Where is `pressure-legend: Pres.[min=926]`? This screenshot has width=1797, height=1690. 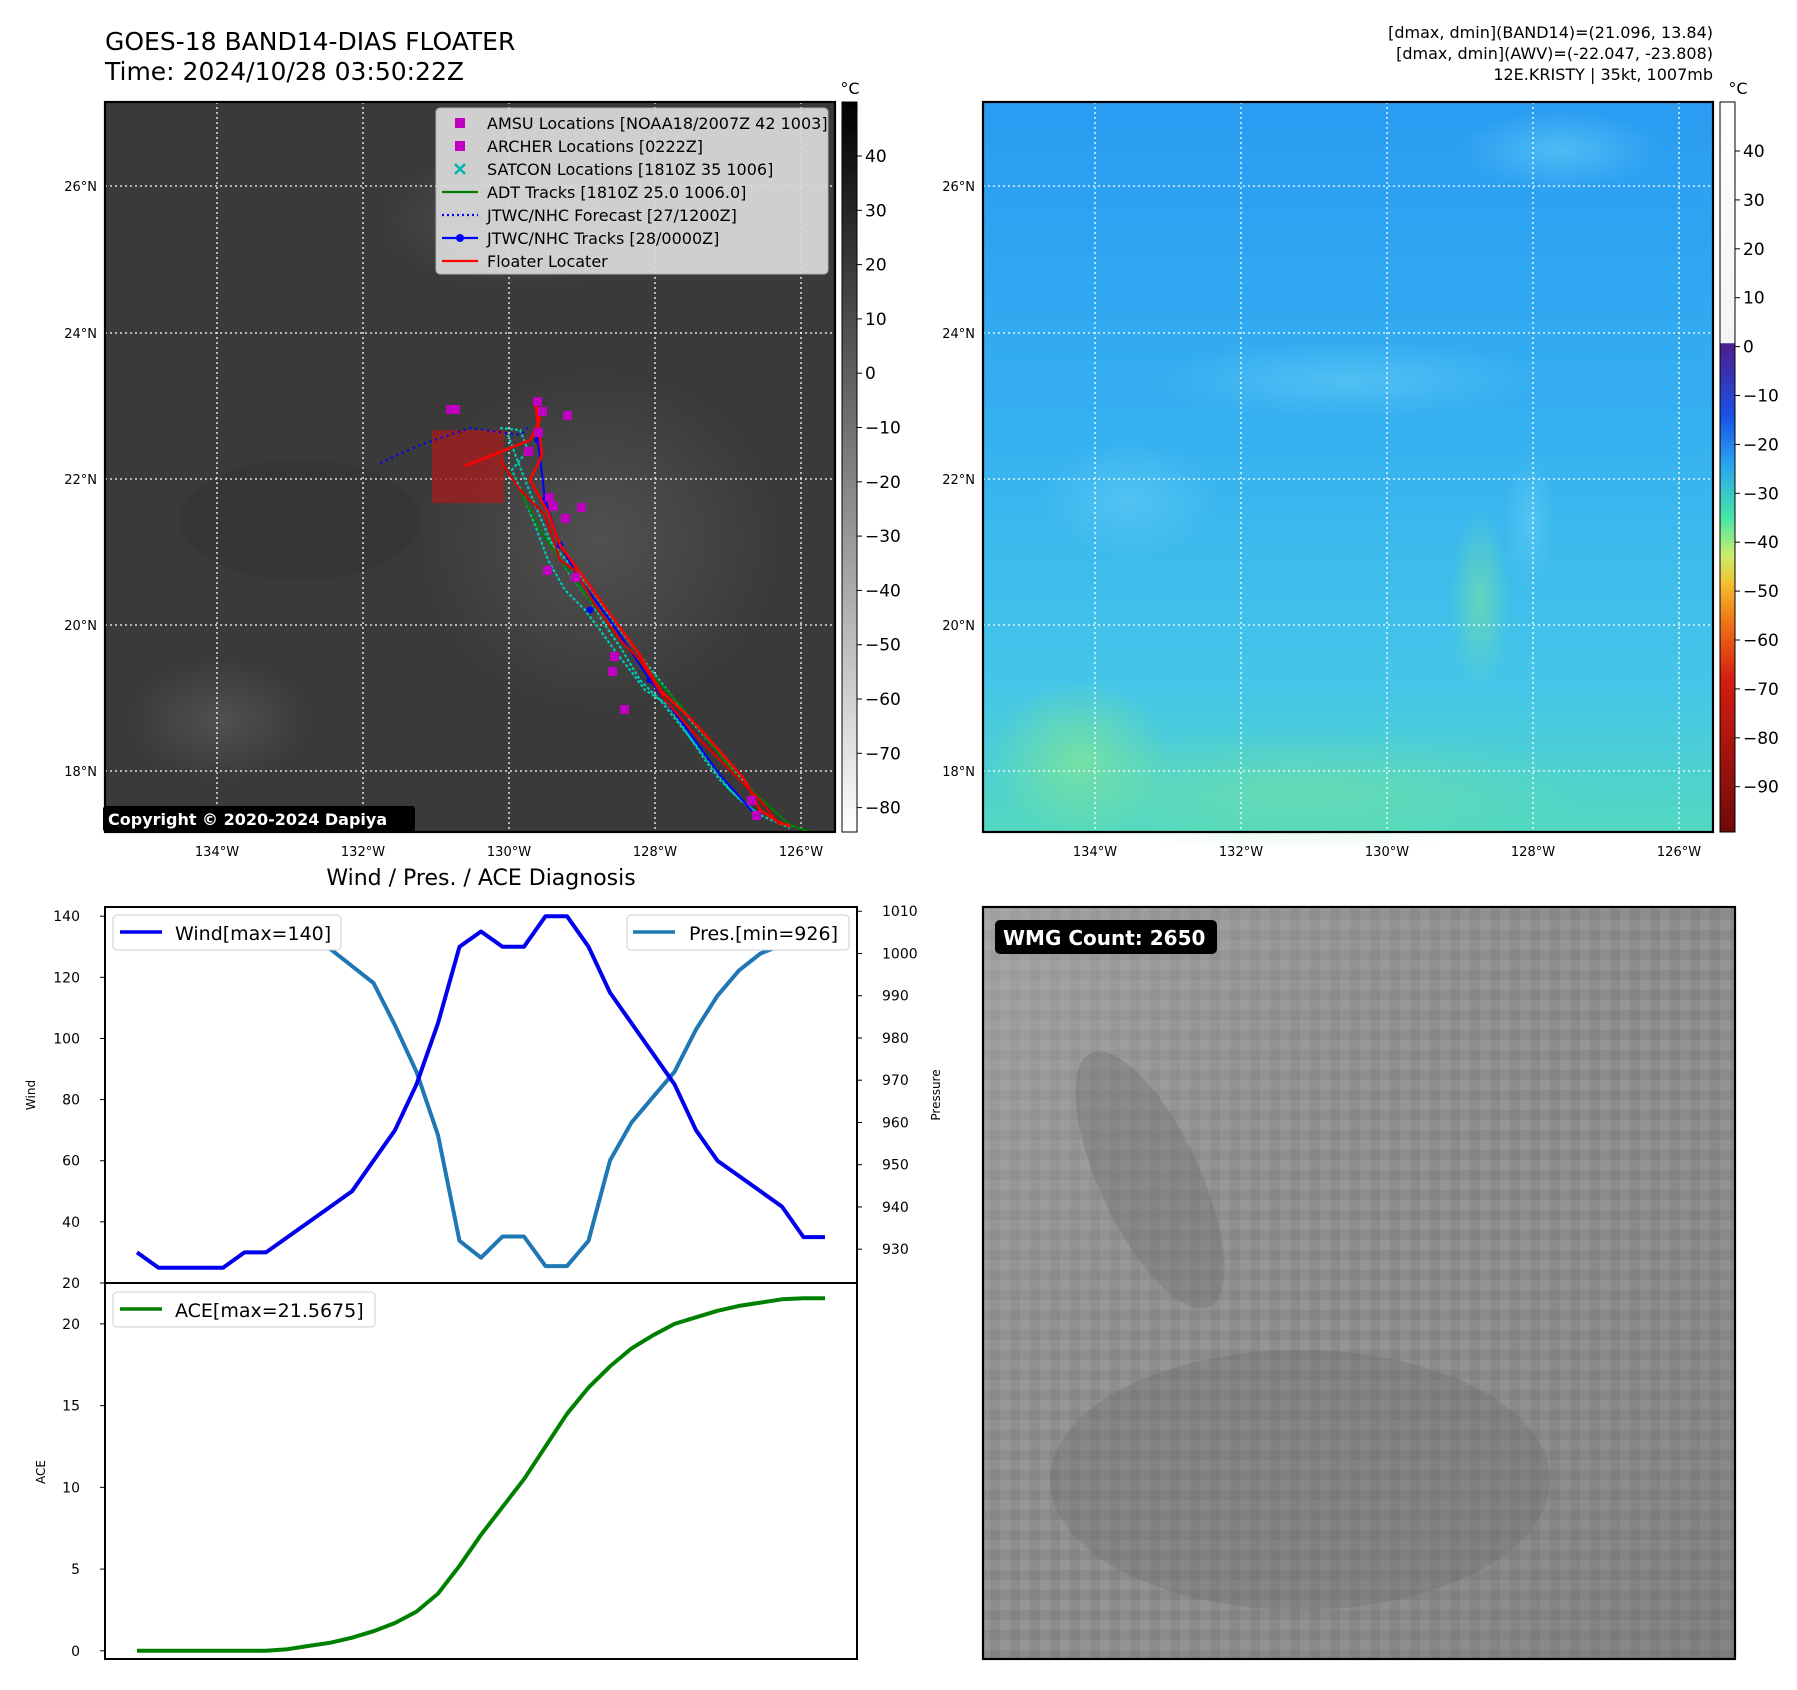
pressure-legend: Pres.[min=926] is located at coordinates (738, 932).